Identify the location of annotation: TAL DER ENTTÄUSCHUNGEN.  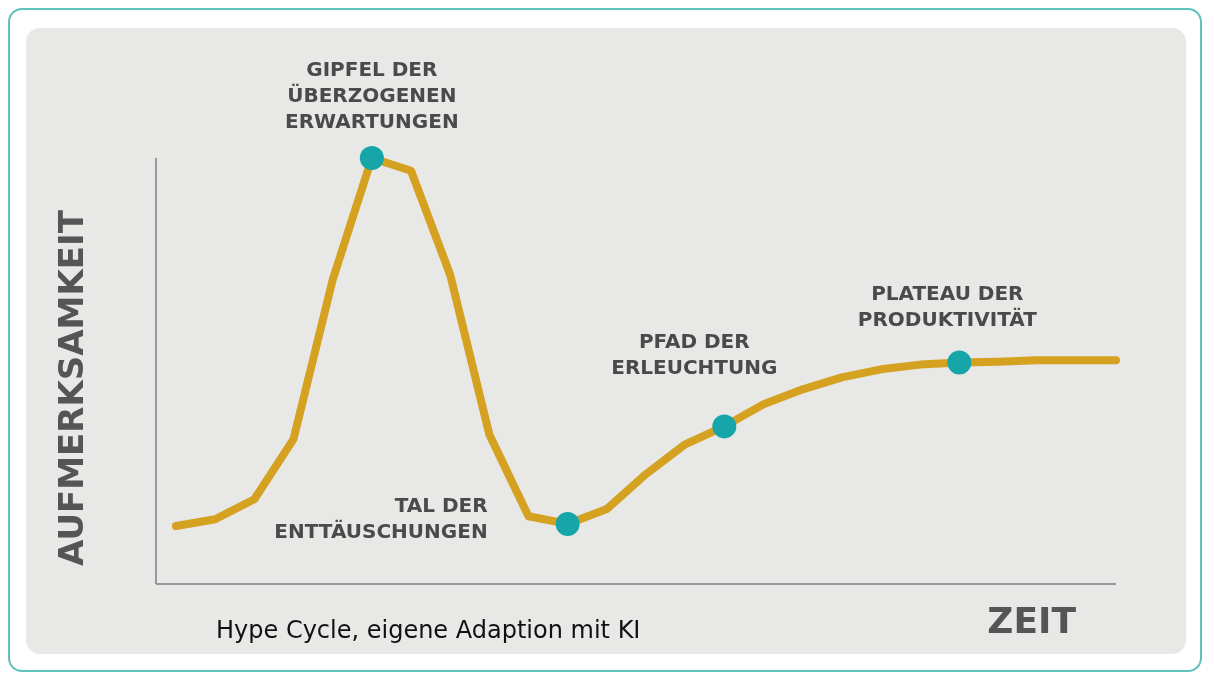
(381, 517).